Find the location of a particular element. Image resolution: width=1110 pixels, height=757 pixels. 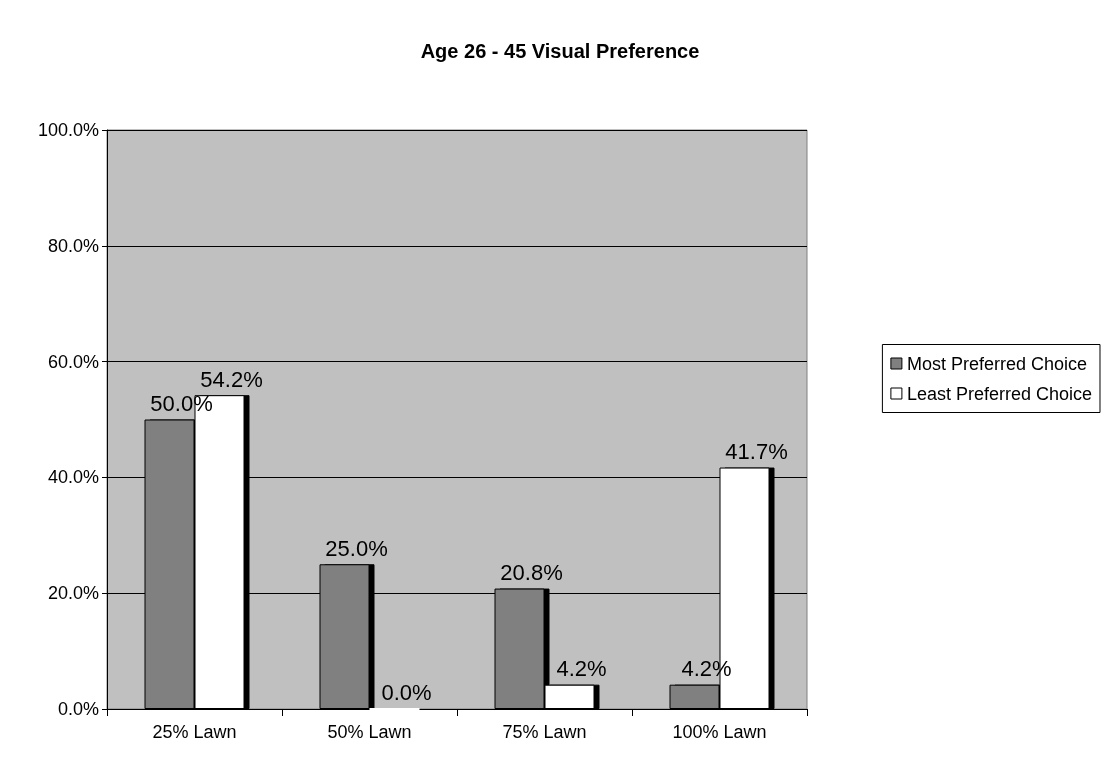

data-label: 41.7% is located at coordinates (756, 452).